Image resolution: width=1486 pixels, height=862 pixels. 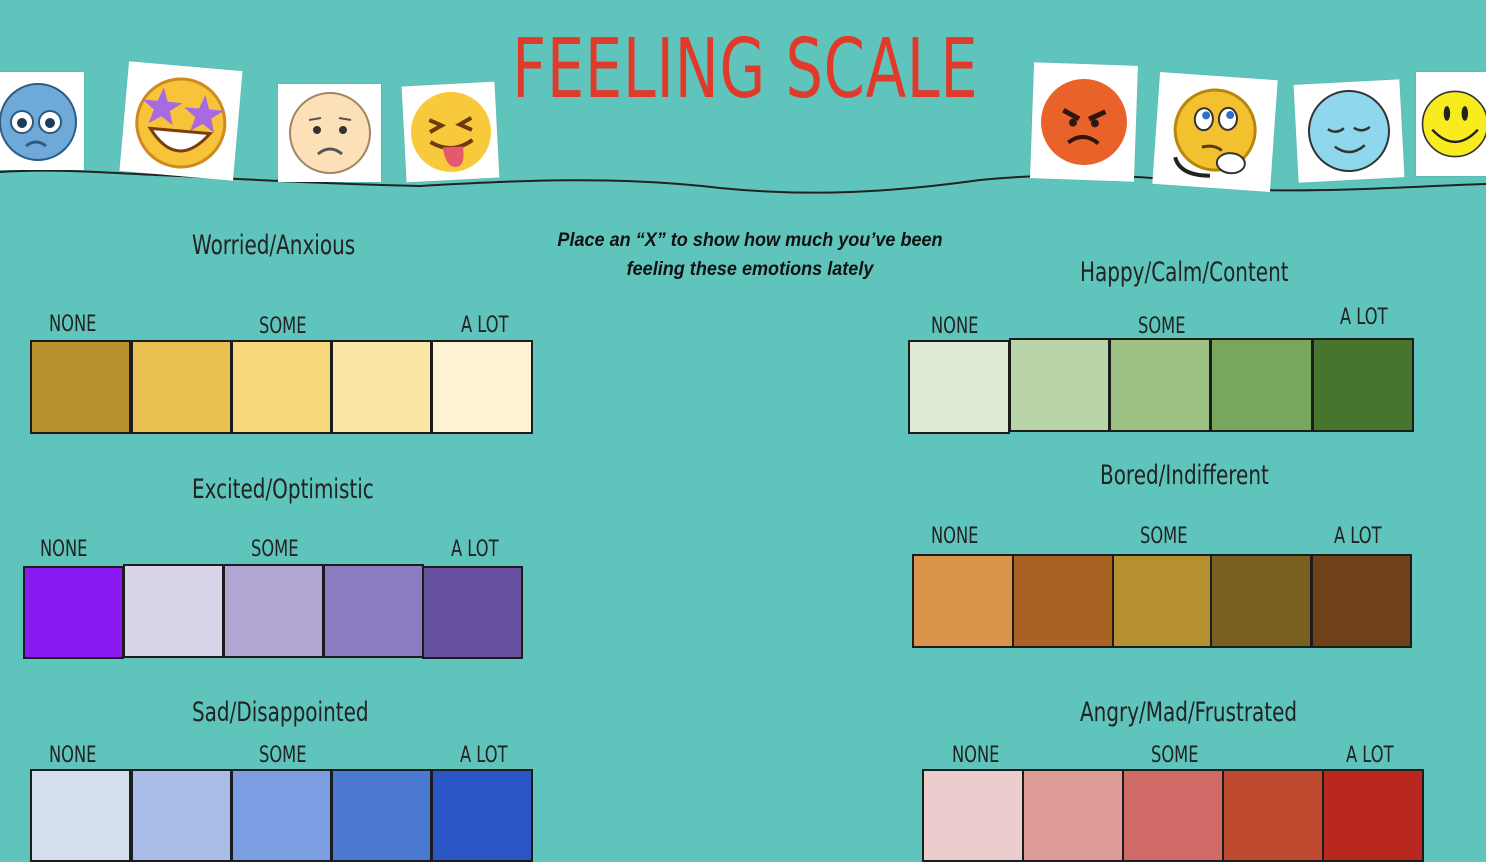 I want to click on page-title: FEELING SCALE, so click(x=745, y=69).